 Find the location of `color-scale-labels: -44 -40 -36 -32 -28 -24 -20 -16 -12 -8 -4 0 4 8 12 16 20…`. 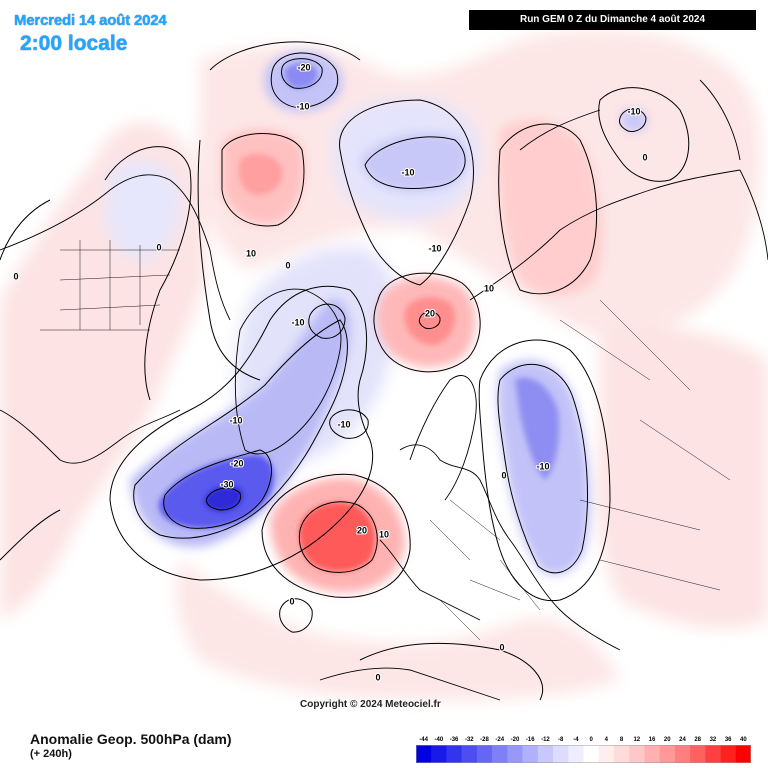

color-scale-labels: -44 -40 -36 -32 -28 -24 -20 -16 -12 -8 -4 0 4 8 12 16 20… is located at coordinates (583, 740).